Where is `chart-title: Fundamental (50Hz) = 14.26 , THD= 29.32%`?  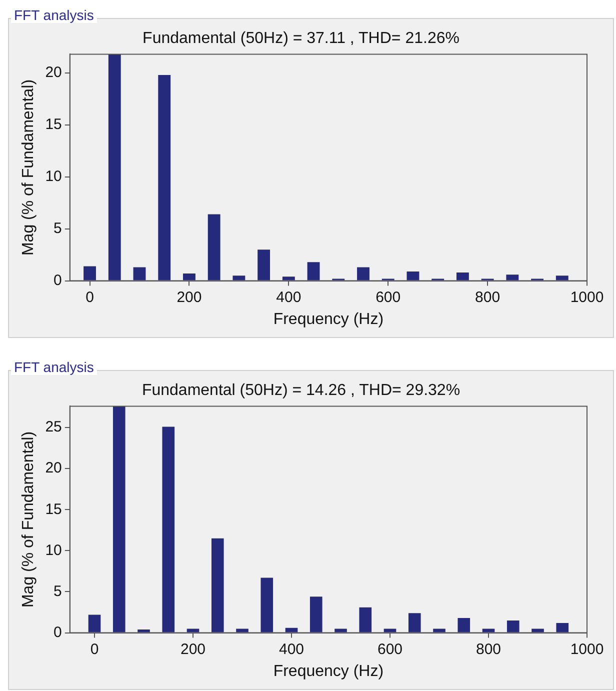 chart-title: Fundamental (50Hz) = 14.26 , THD= 29.32% is located at coordinates (301, 391).